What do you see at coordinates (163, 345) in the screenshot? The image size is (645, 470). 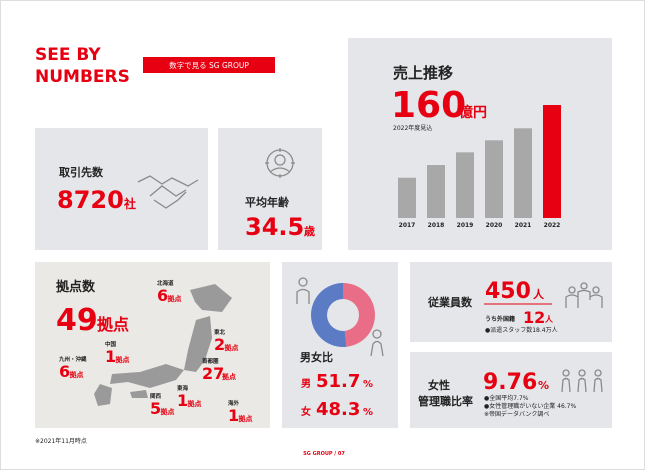 I see `japan-map` at bounding box center [163, 345].